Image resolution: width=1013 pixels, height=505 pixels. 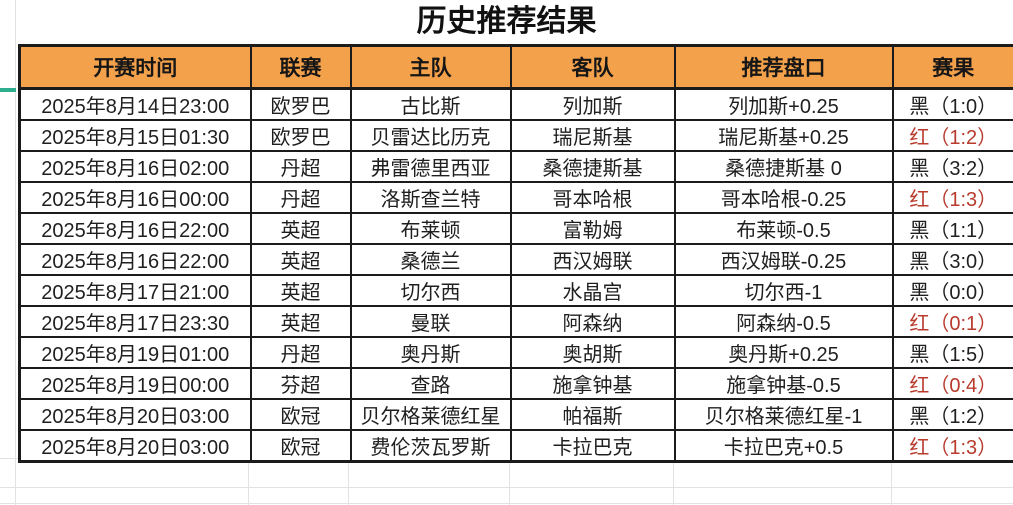 I want to click on cell-home-team: 贝雷达比历克, so click(x=430, y=135).